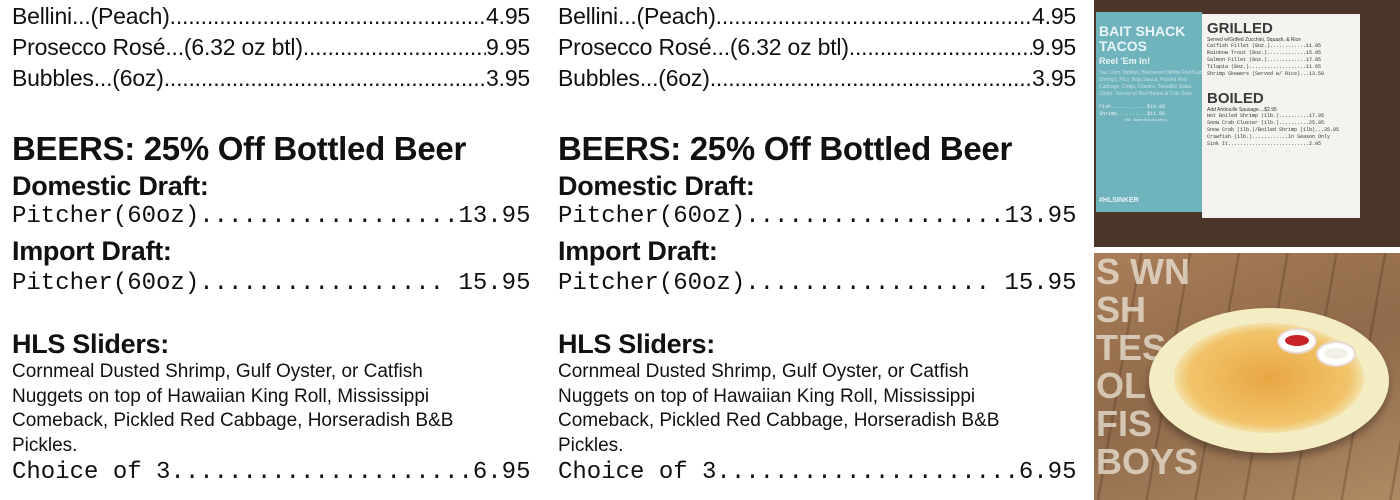 The width and height of the screenshot is (1400, 500). What do you see at coordinates (1264, 53) in the screenshot?
I see `grilled-item: Rainbow Trout (8oz.).............15.95` at bounding box center [1264, 53].